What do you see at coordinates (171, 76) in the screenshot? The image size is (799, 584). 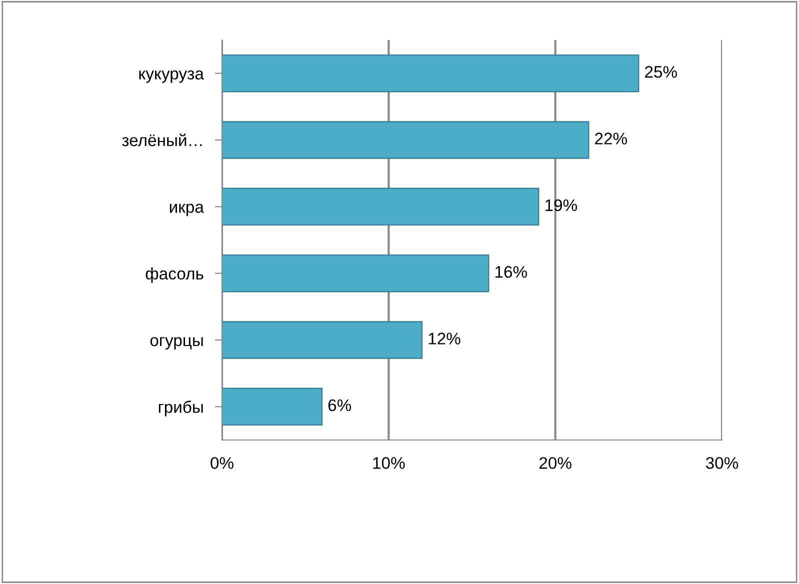 I see `y-tick-label: кукуруза` at bounding box center [171, 76].